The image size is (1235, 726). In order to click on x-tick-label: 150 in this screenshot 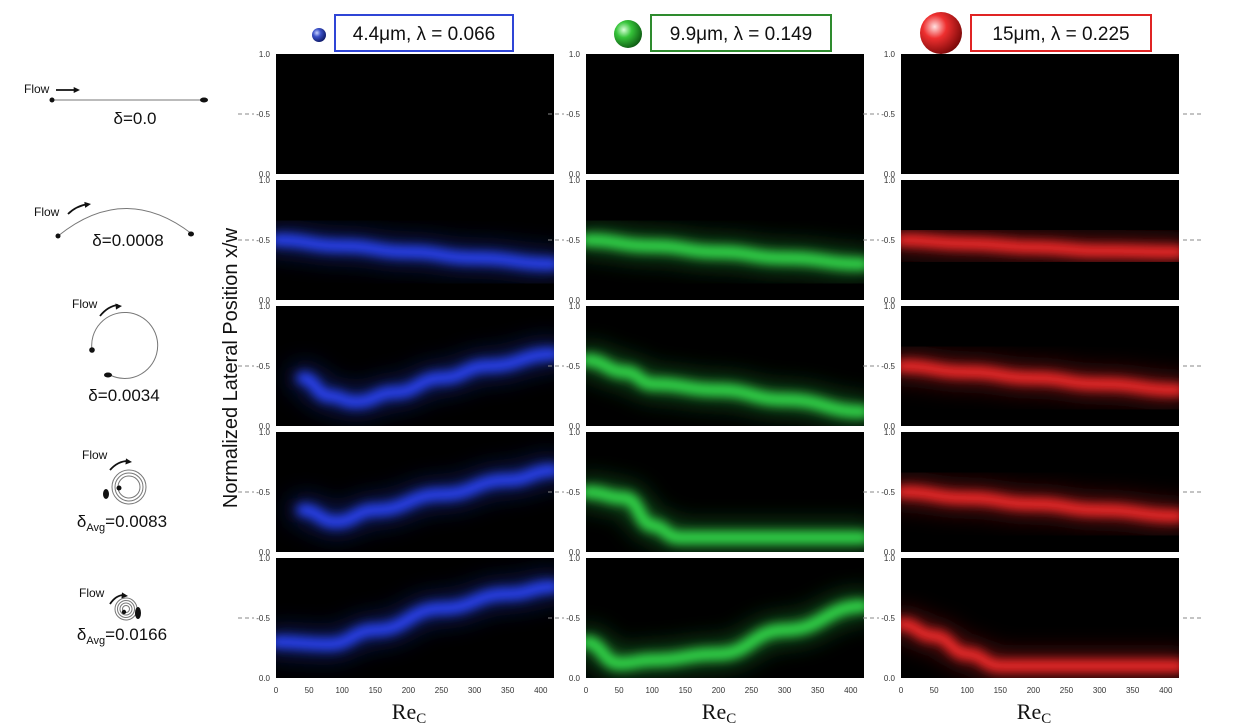, I will do `click(376, 690)`.